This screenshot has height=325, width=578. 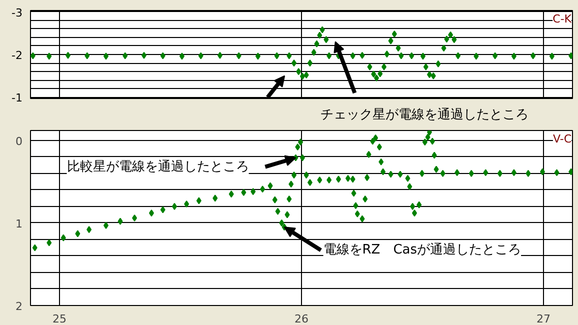 I want to click on x-tick-label: 27, so click(x=543, y=318).